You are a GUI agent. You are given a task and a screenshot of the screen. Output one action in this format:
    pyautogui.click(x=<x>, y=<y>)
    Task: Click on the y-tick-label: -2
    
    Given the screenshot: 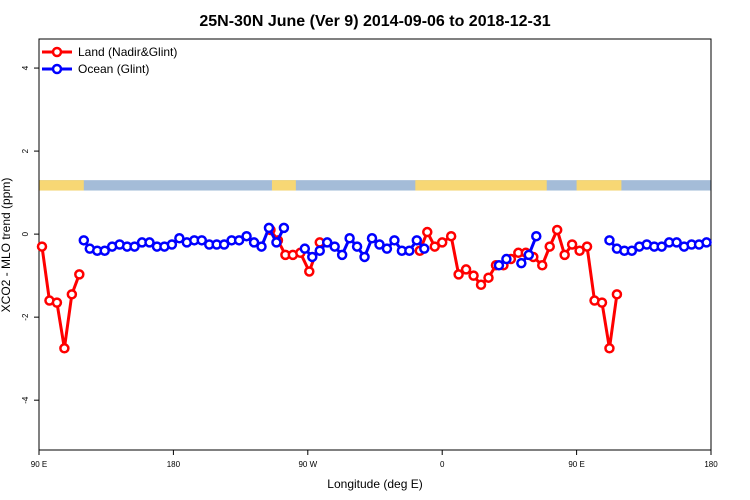 What is the action you would take?
    pyautogui.click(x=25, y=317)
    